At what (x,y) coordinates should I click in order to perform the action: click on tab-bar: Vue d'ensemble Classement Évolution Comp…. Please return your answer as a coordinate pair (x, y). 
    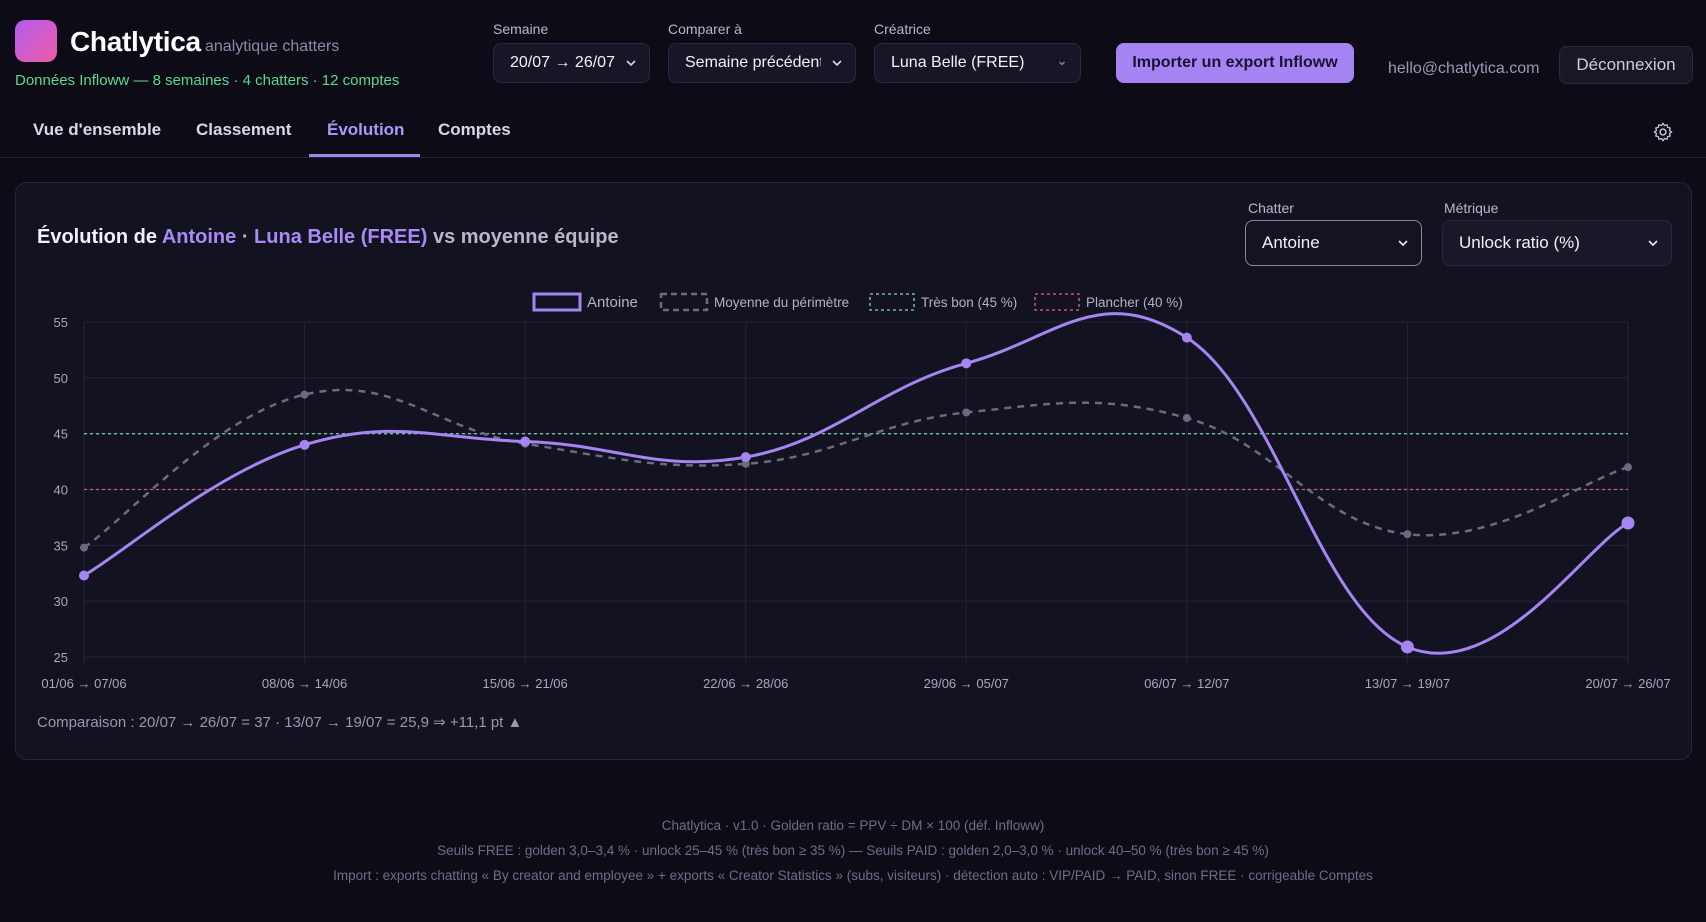
    Looking at the image, I should click on (853, 133).